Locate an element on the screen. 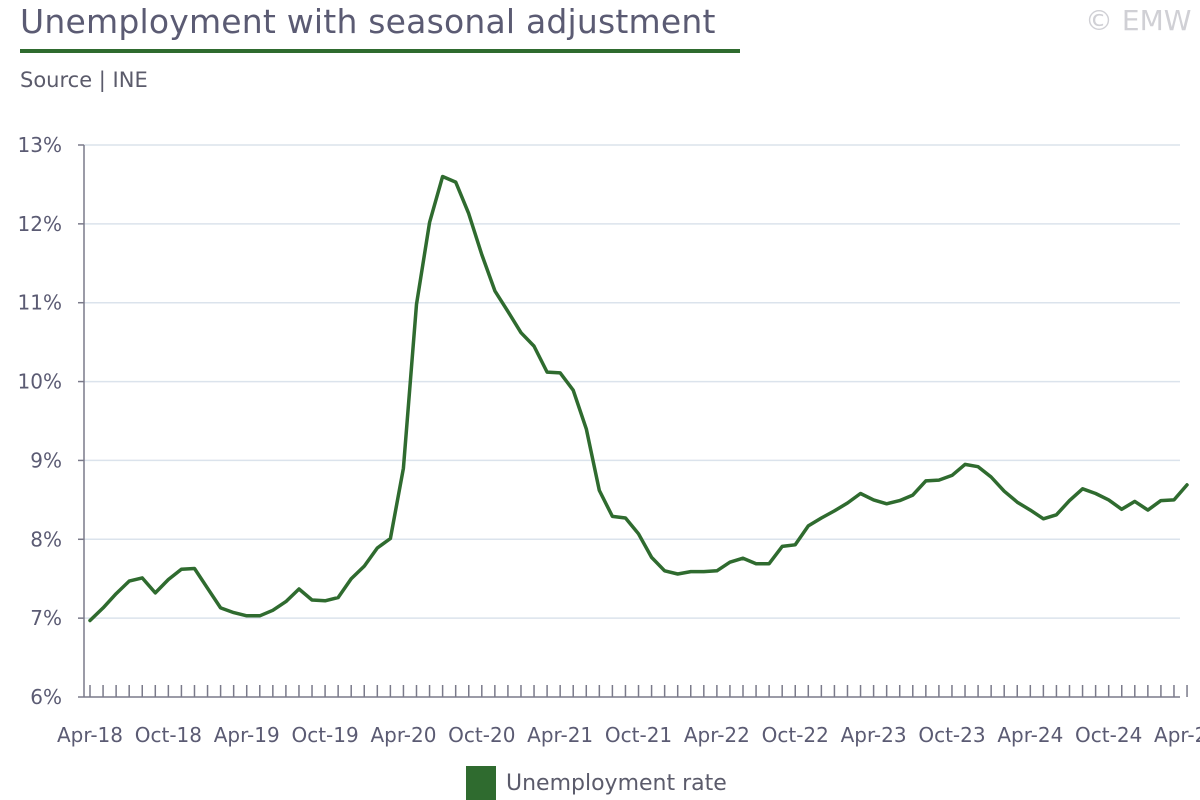  x-tick-label: Apr-21 is located at coordinates (560, 735).